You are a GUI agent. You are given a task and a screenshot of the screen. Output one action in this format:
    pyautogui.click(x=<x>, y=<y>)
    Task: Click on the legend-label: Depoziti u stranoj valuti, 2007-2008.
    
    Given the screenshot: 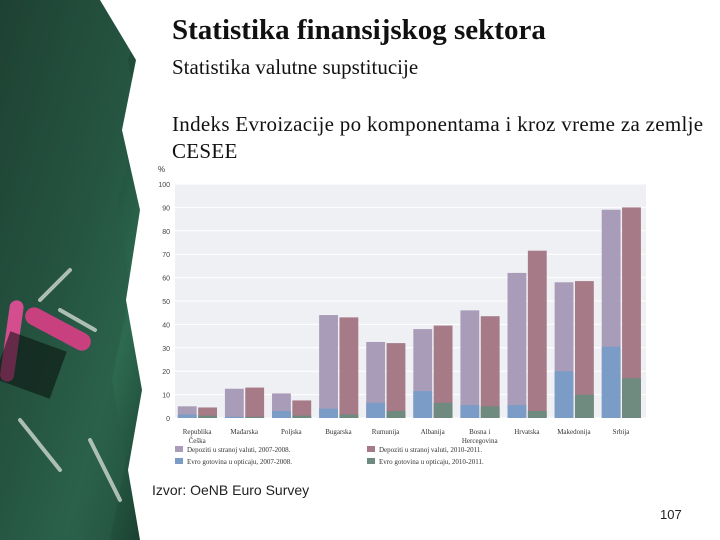 What is the action you would take?
    pyautogui.click(x=239, y=450)
    